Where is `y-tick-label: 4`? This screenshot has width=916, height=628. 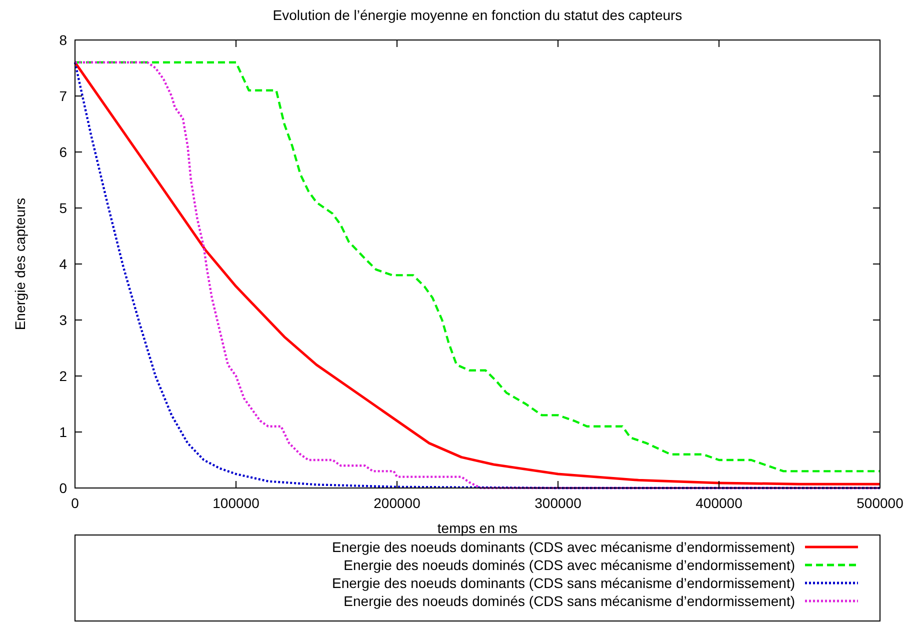 y-tick-label: 4 is located at coordinates (63, 264).